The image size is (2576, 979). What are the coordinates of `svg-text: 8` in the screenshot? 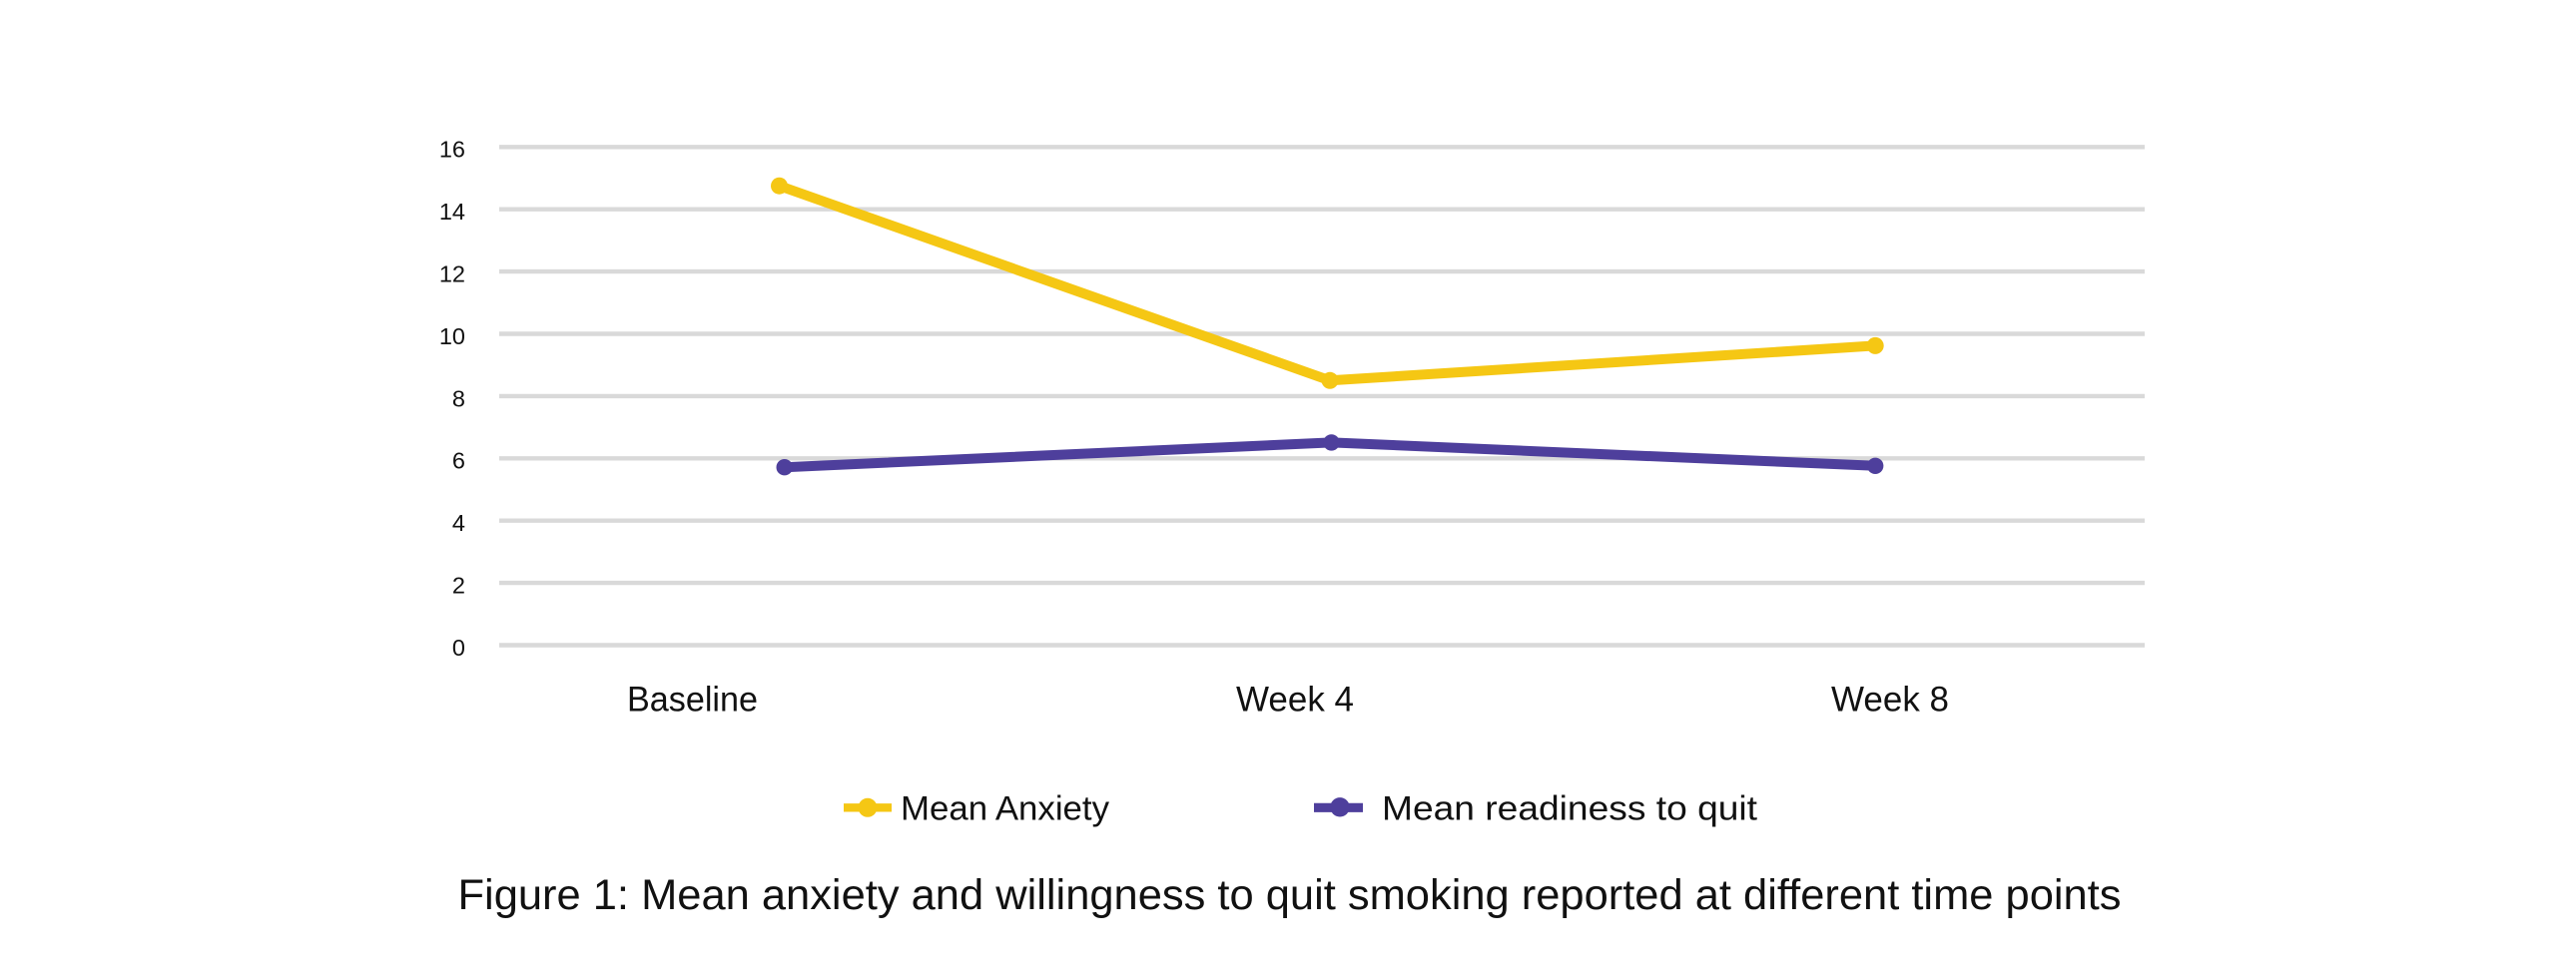 It's located at (458, 398).